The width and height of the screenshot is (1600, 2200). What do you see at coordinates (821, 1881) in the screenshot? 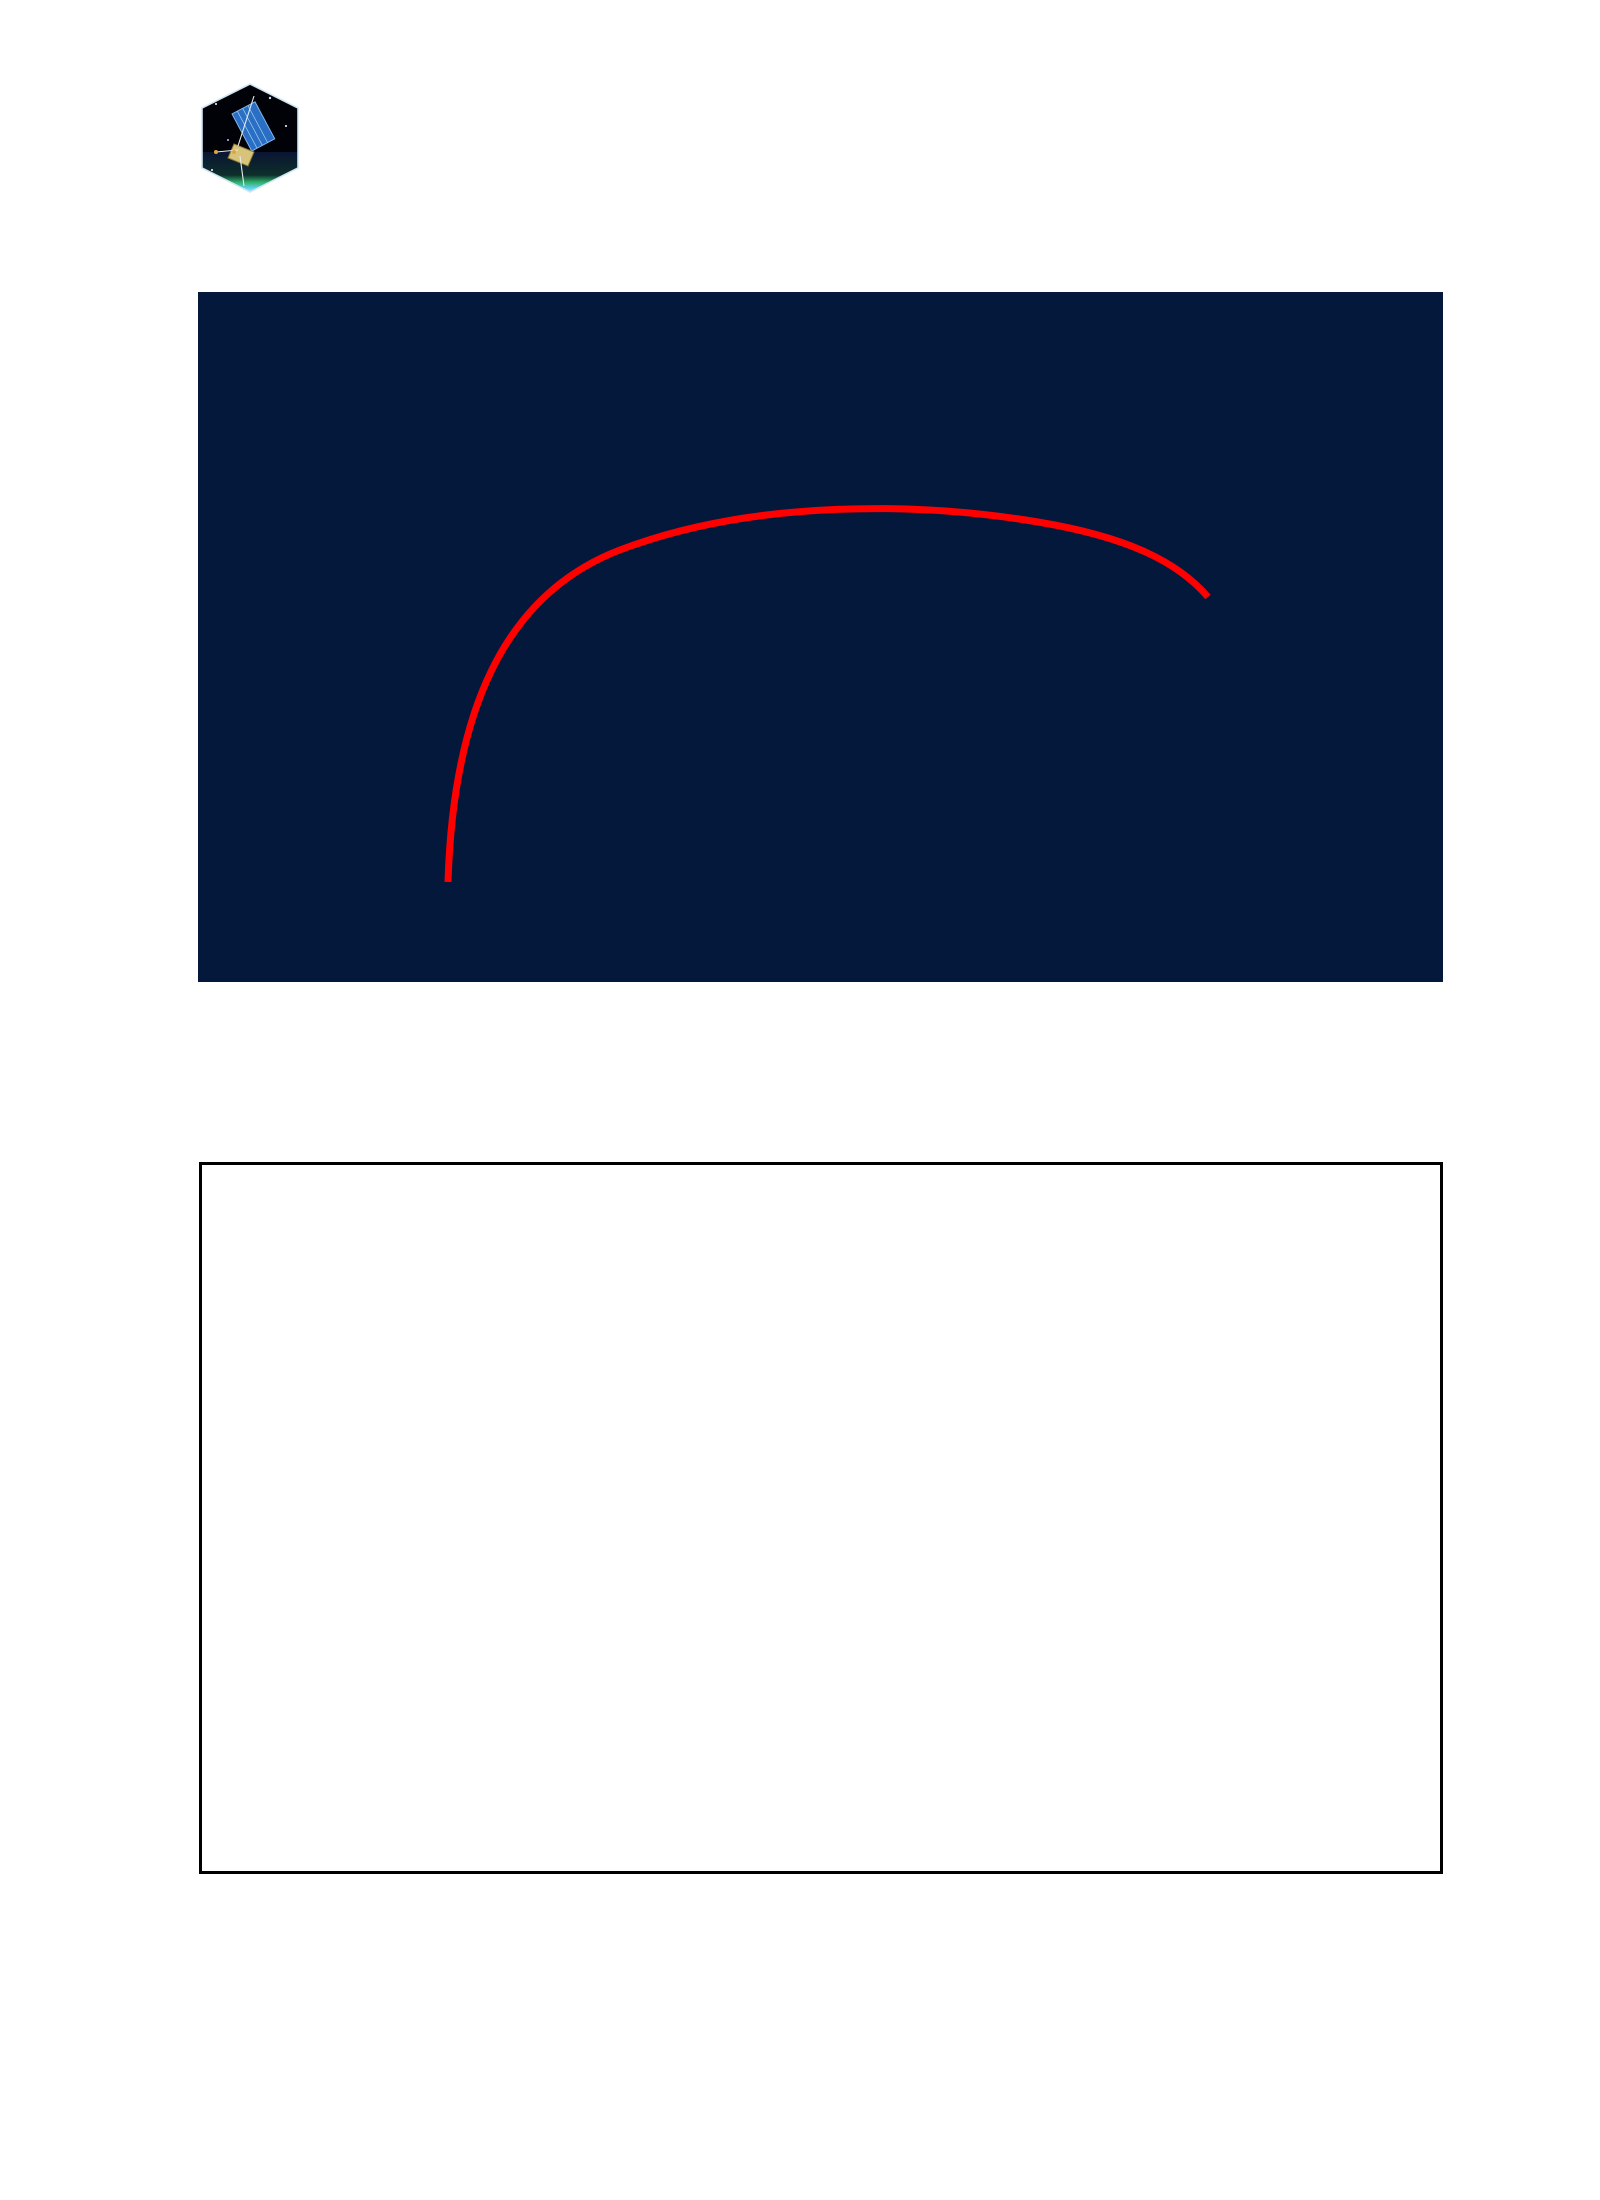
I see `x-axis-ticks` at bounding box center [821, 1881].